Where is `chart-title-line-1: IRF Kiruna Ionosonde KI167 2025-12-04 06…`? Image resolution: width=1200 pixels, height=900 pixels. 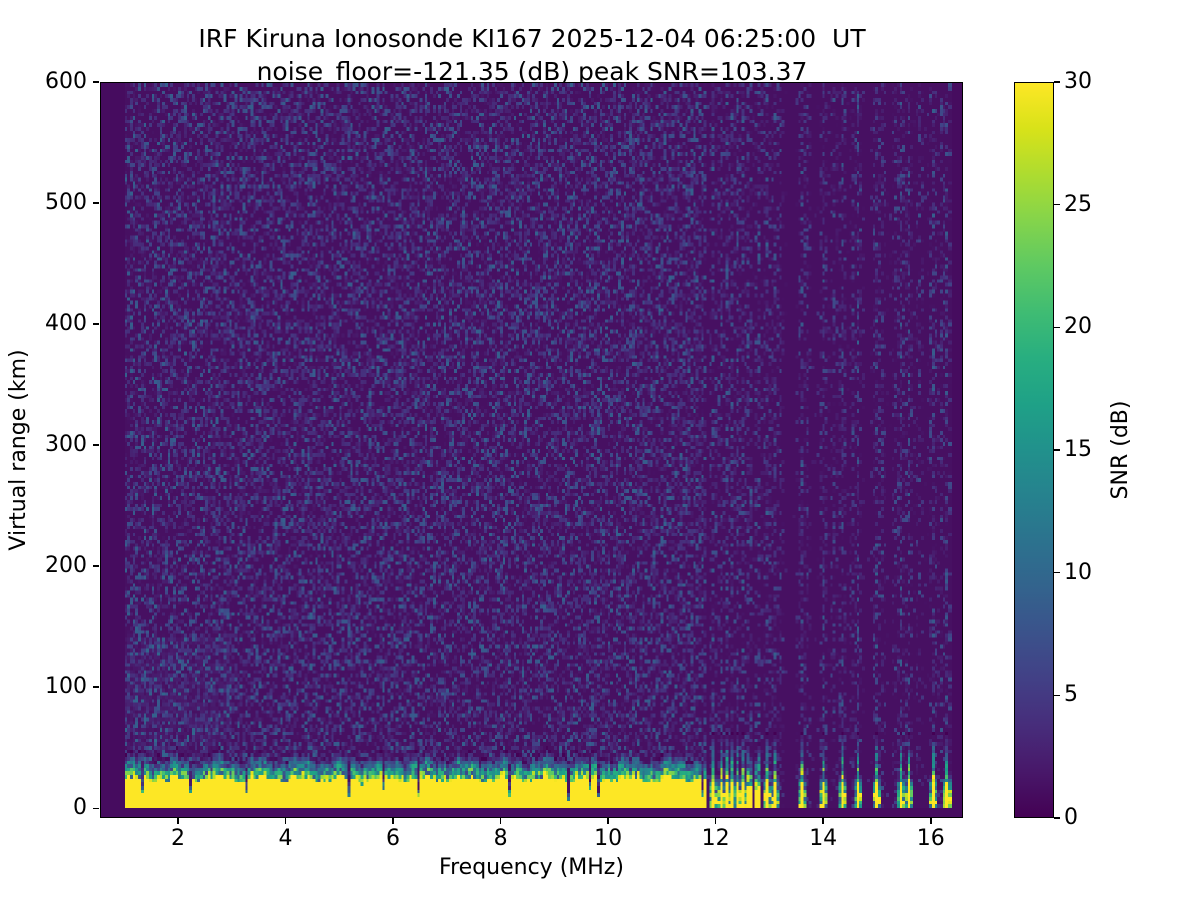
chart-title-line-1: IRF Kiruna Ionosonde KI167 2025-12-04 06… is located at coordinates (532, 38).